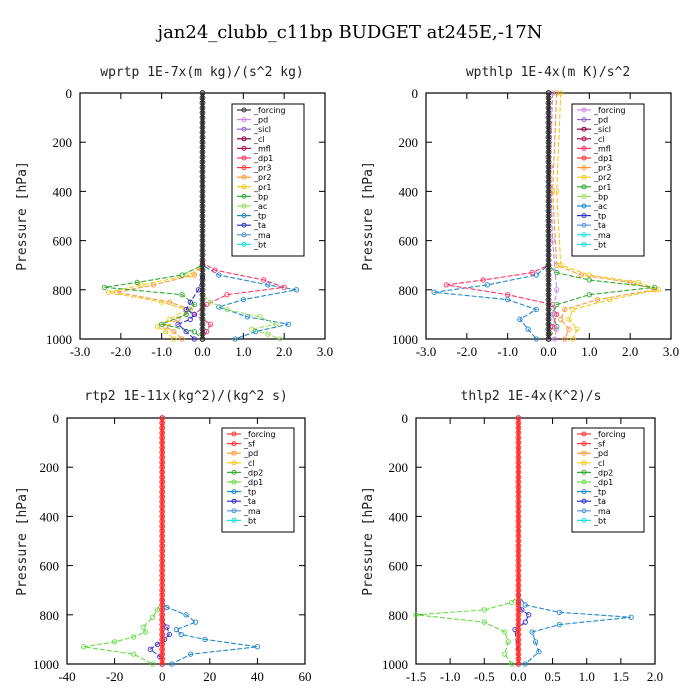 The height and width of the screenshot is (700, 700). What do you see at coordinates (603, 472) in the screenshot?
I see `legend-label: _dp2` at bounding box center [603, 472].